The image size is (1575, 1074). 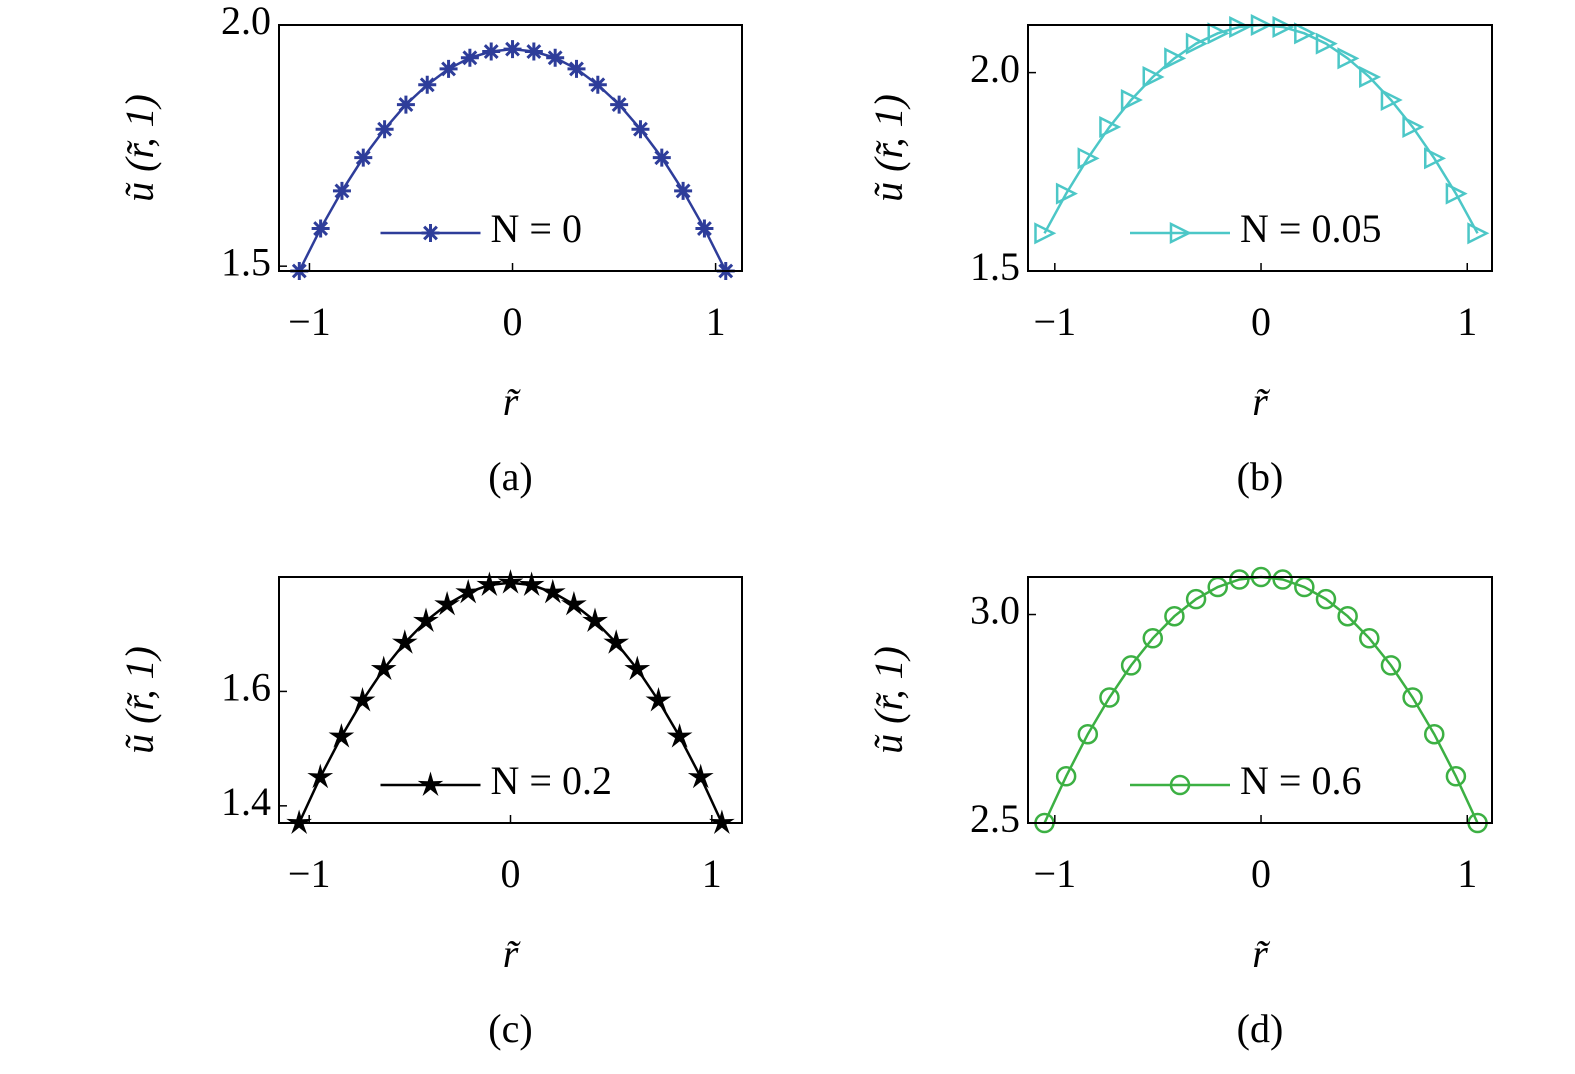 What do you see at coordinates (246, 21) in the screenshot?
I see `y-tick-label: 2.0` at bounding box center [246, 21].